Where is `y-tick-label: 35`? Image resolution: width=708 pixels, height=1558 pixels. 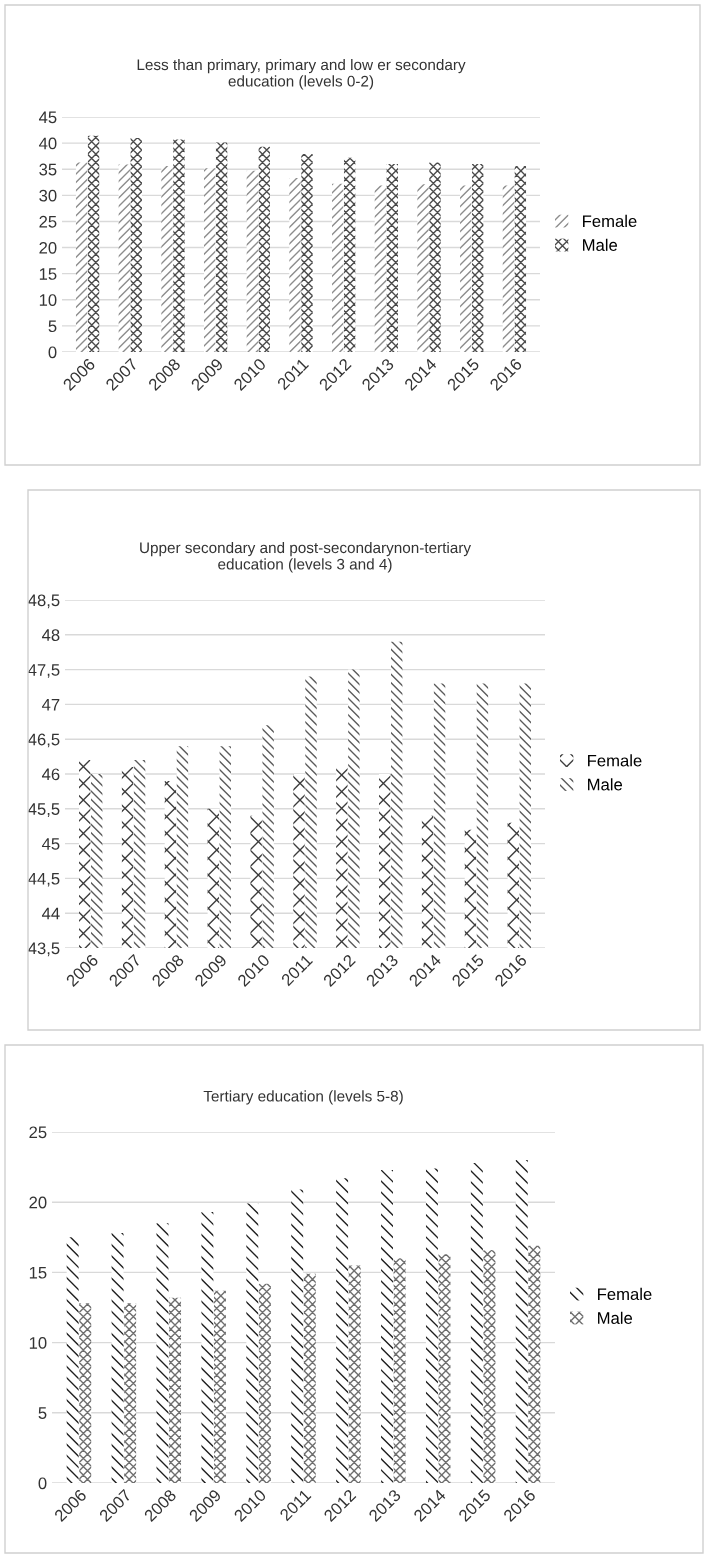 y-tick-label: 35 is located at coordinates (48, 169).